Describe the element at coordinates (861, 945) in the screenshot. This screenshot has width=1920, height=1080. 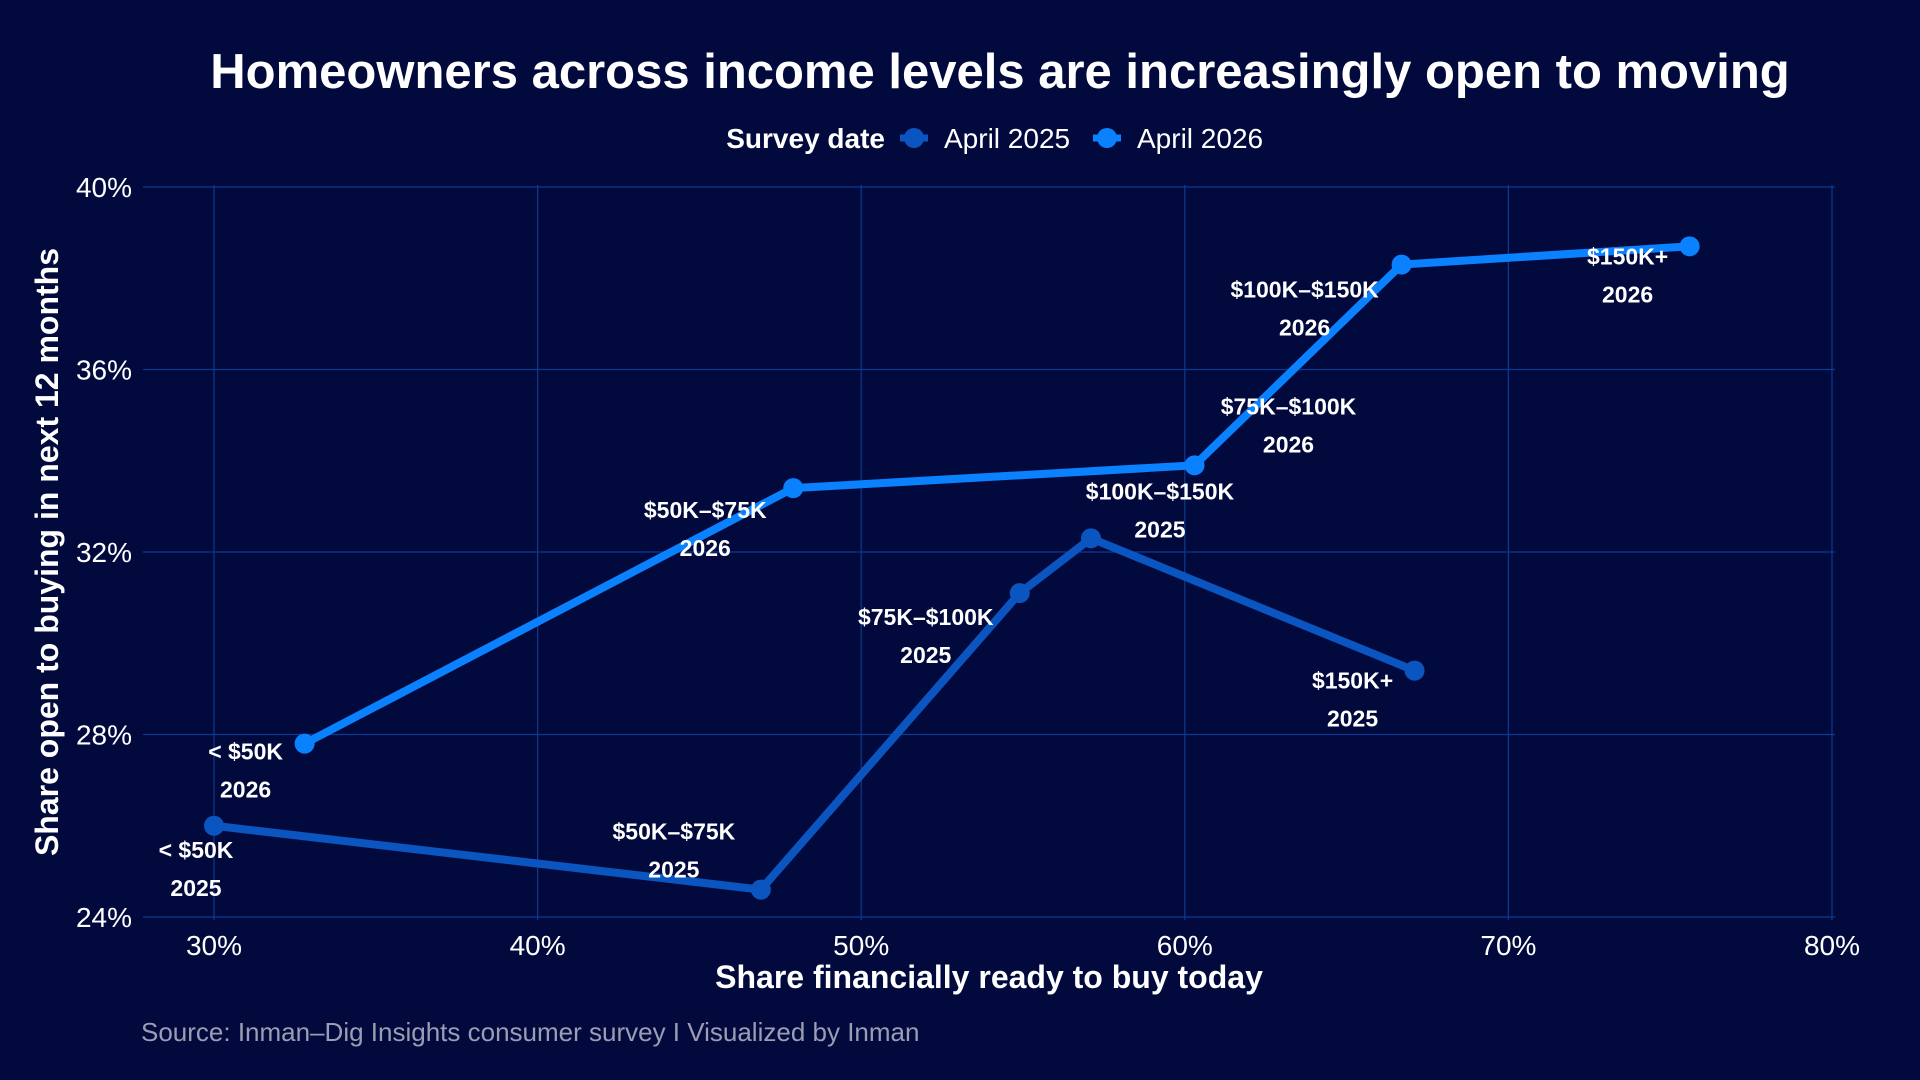
I see `x-tick-label: 50%` at that location.